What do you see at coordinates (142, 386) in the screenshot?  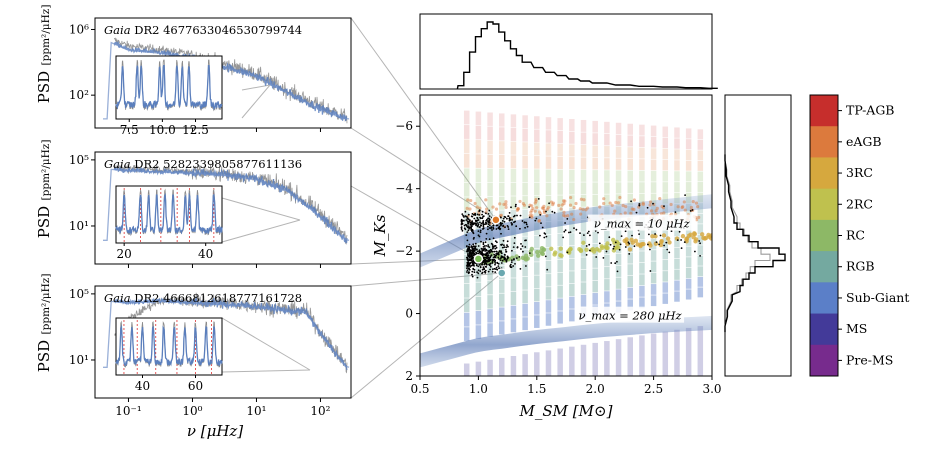 I see `psd-inset-xtick-label: 40` at bounding box center [142, 386].